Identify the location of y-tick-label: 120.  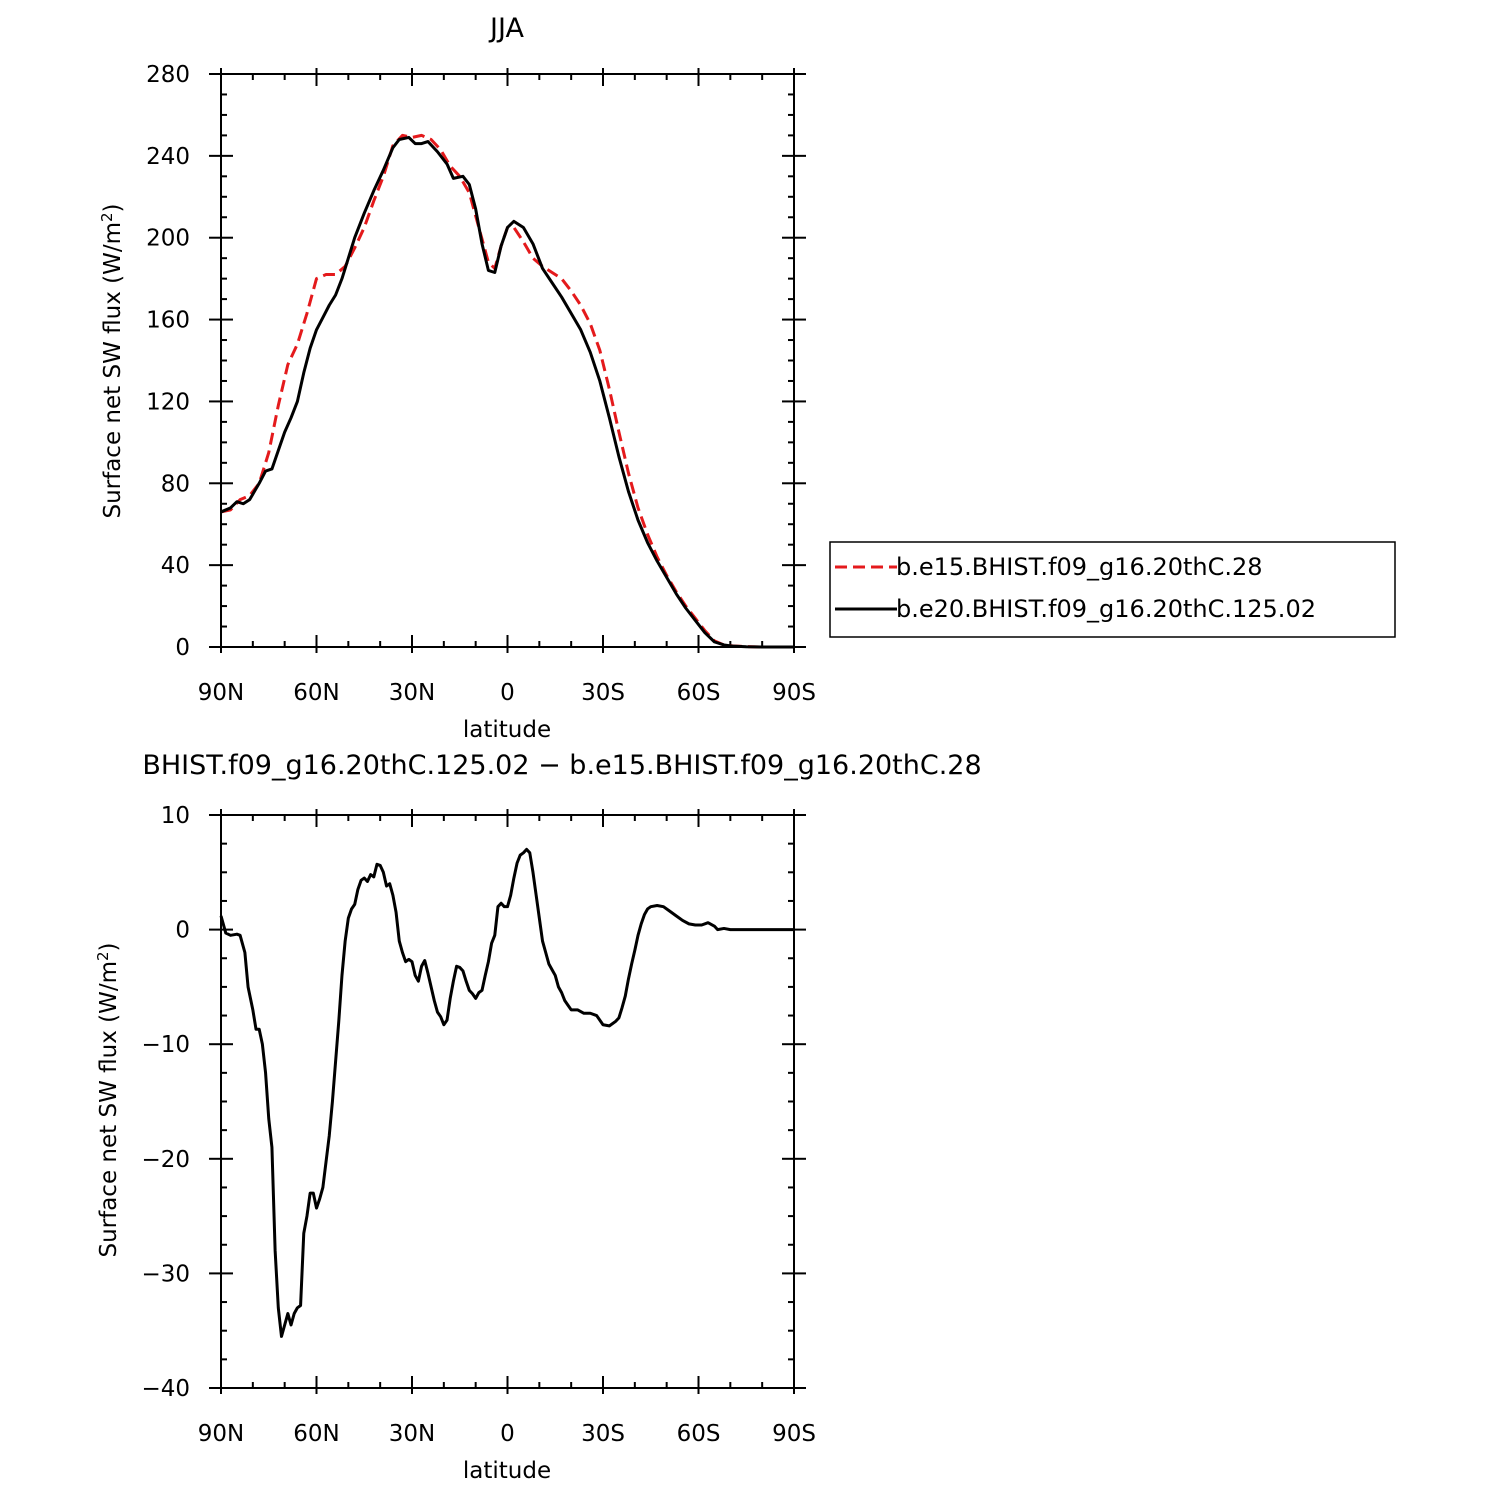
(168, 402).